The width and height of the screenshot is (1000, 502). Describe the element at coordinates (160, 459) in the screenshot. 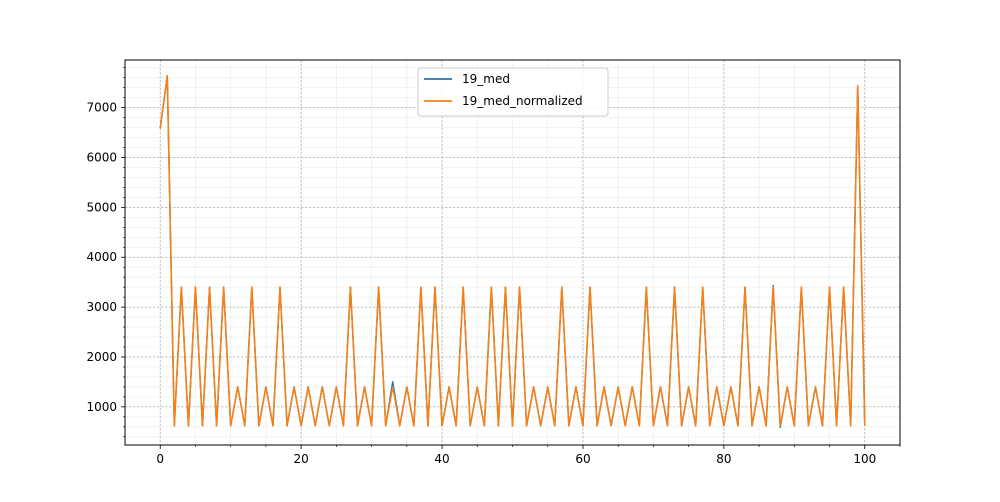

I see `x-tick-label: 0` at that location.